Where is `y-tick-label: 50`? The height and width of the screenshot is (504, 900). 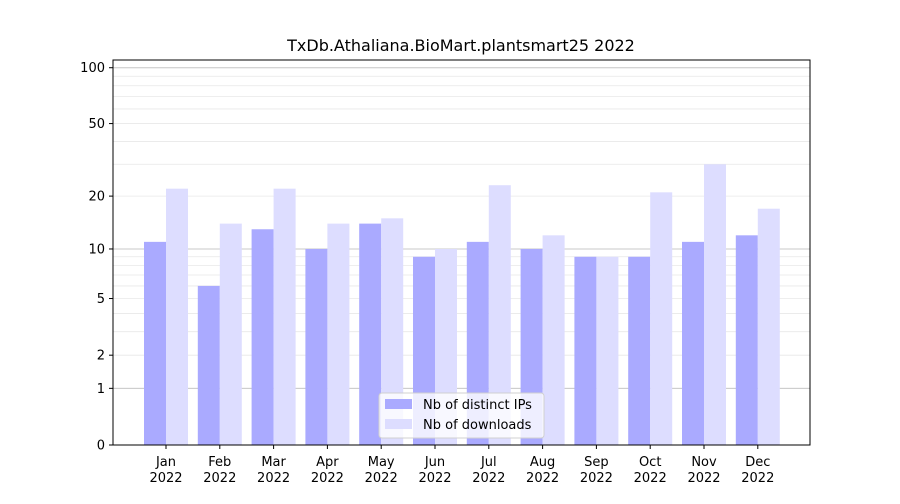 y-tick-label: 50 is located at coordinates (96, 124).